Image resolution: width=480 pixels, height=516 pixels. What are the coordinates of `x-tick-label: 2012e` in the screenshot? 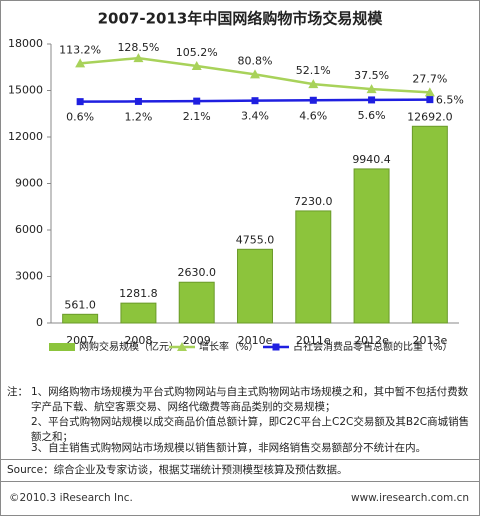 It's located at (371, 340).